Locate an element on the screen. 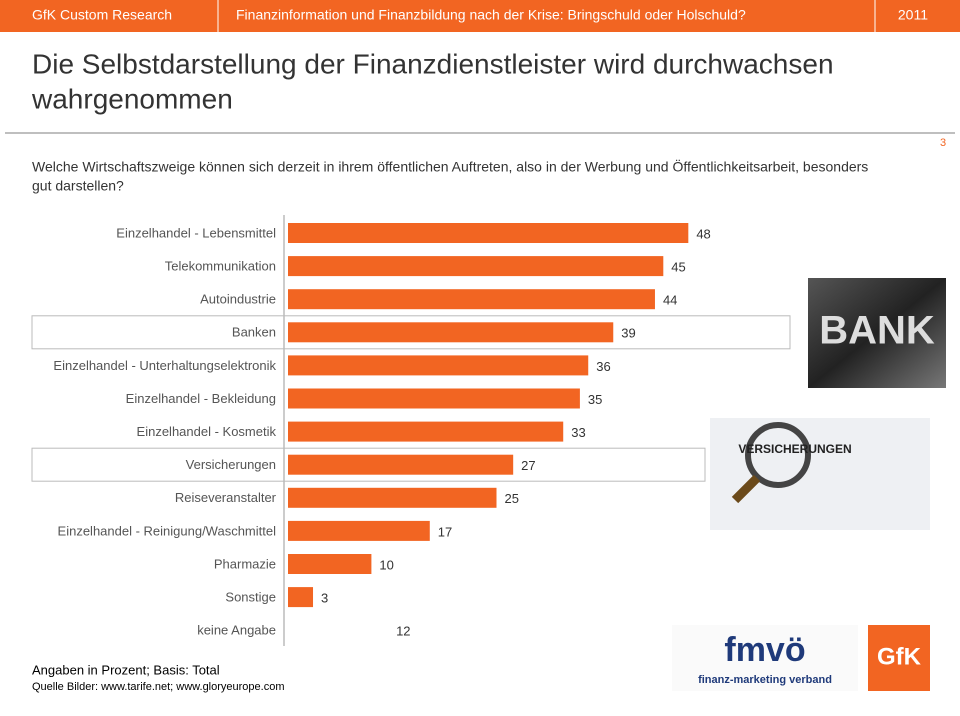 The height and width of the screenshot is (716, 960). value-label: 33 is located at coordinates (578, 432).